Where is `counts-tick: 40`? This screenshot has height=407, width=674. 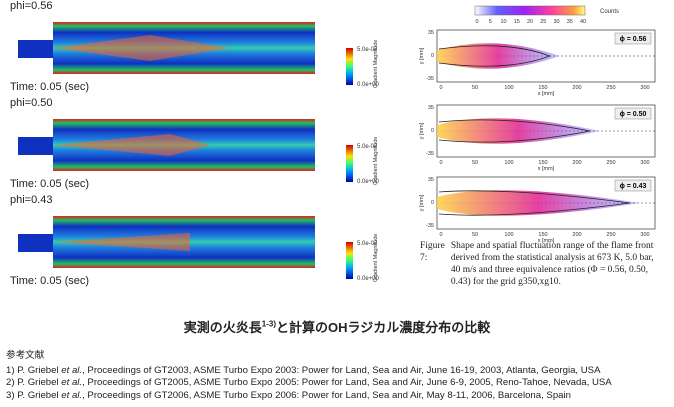 counts-tick: 40 is located at coordinates (583, 22).